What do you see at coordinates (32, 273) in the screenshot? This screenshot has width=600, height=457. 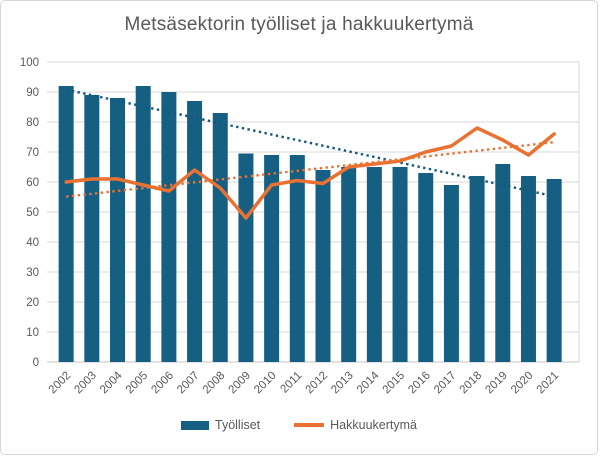 I see `y-tick-label: 30` at bounding box center [32, 273].